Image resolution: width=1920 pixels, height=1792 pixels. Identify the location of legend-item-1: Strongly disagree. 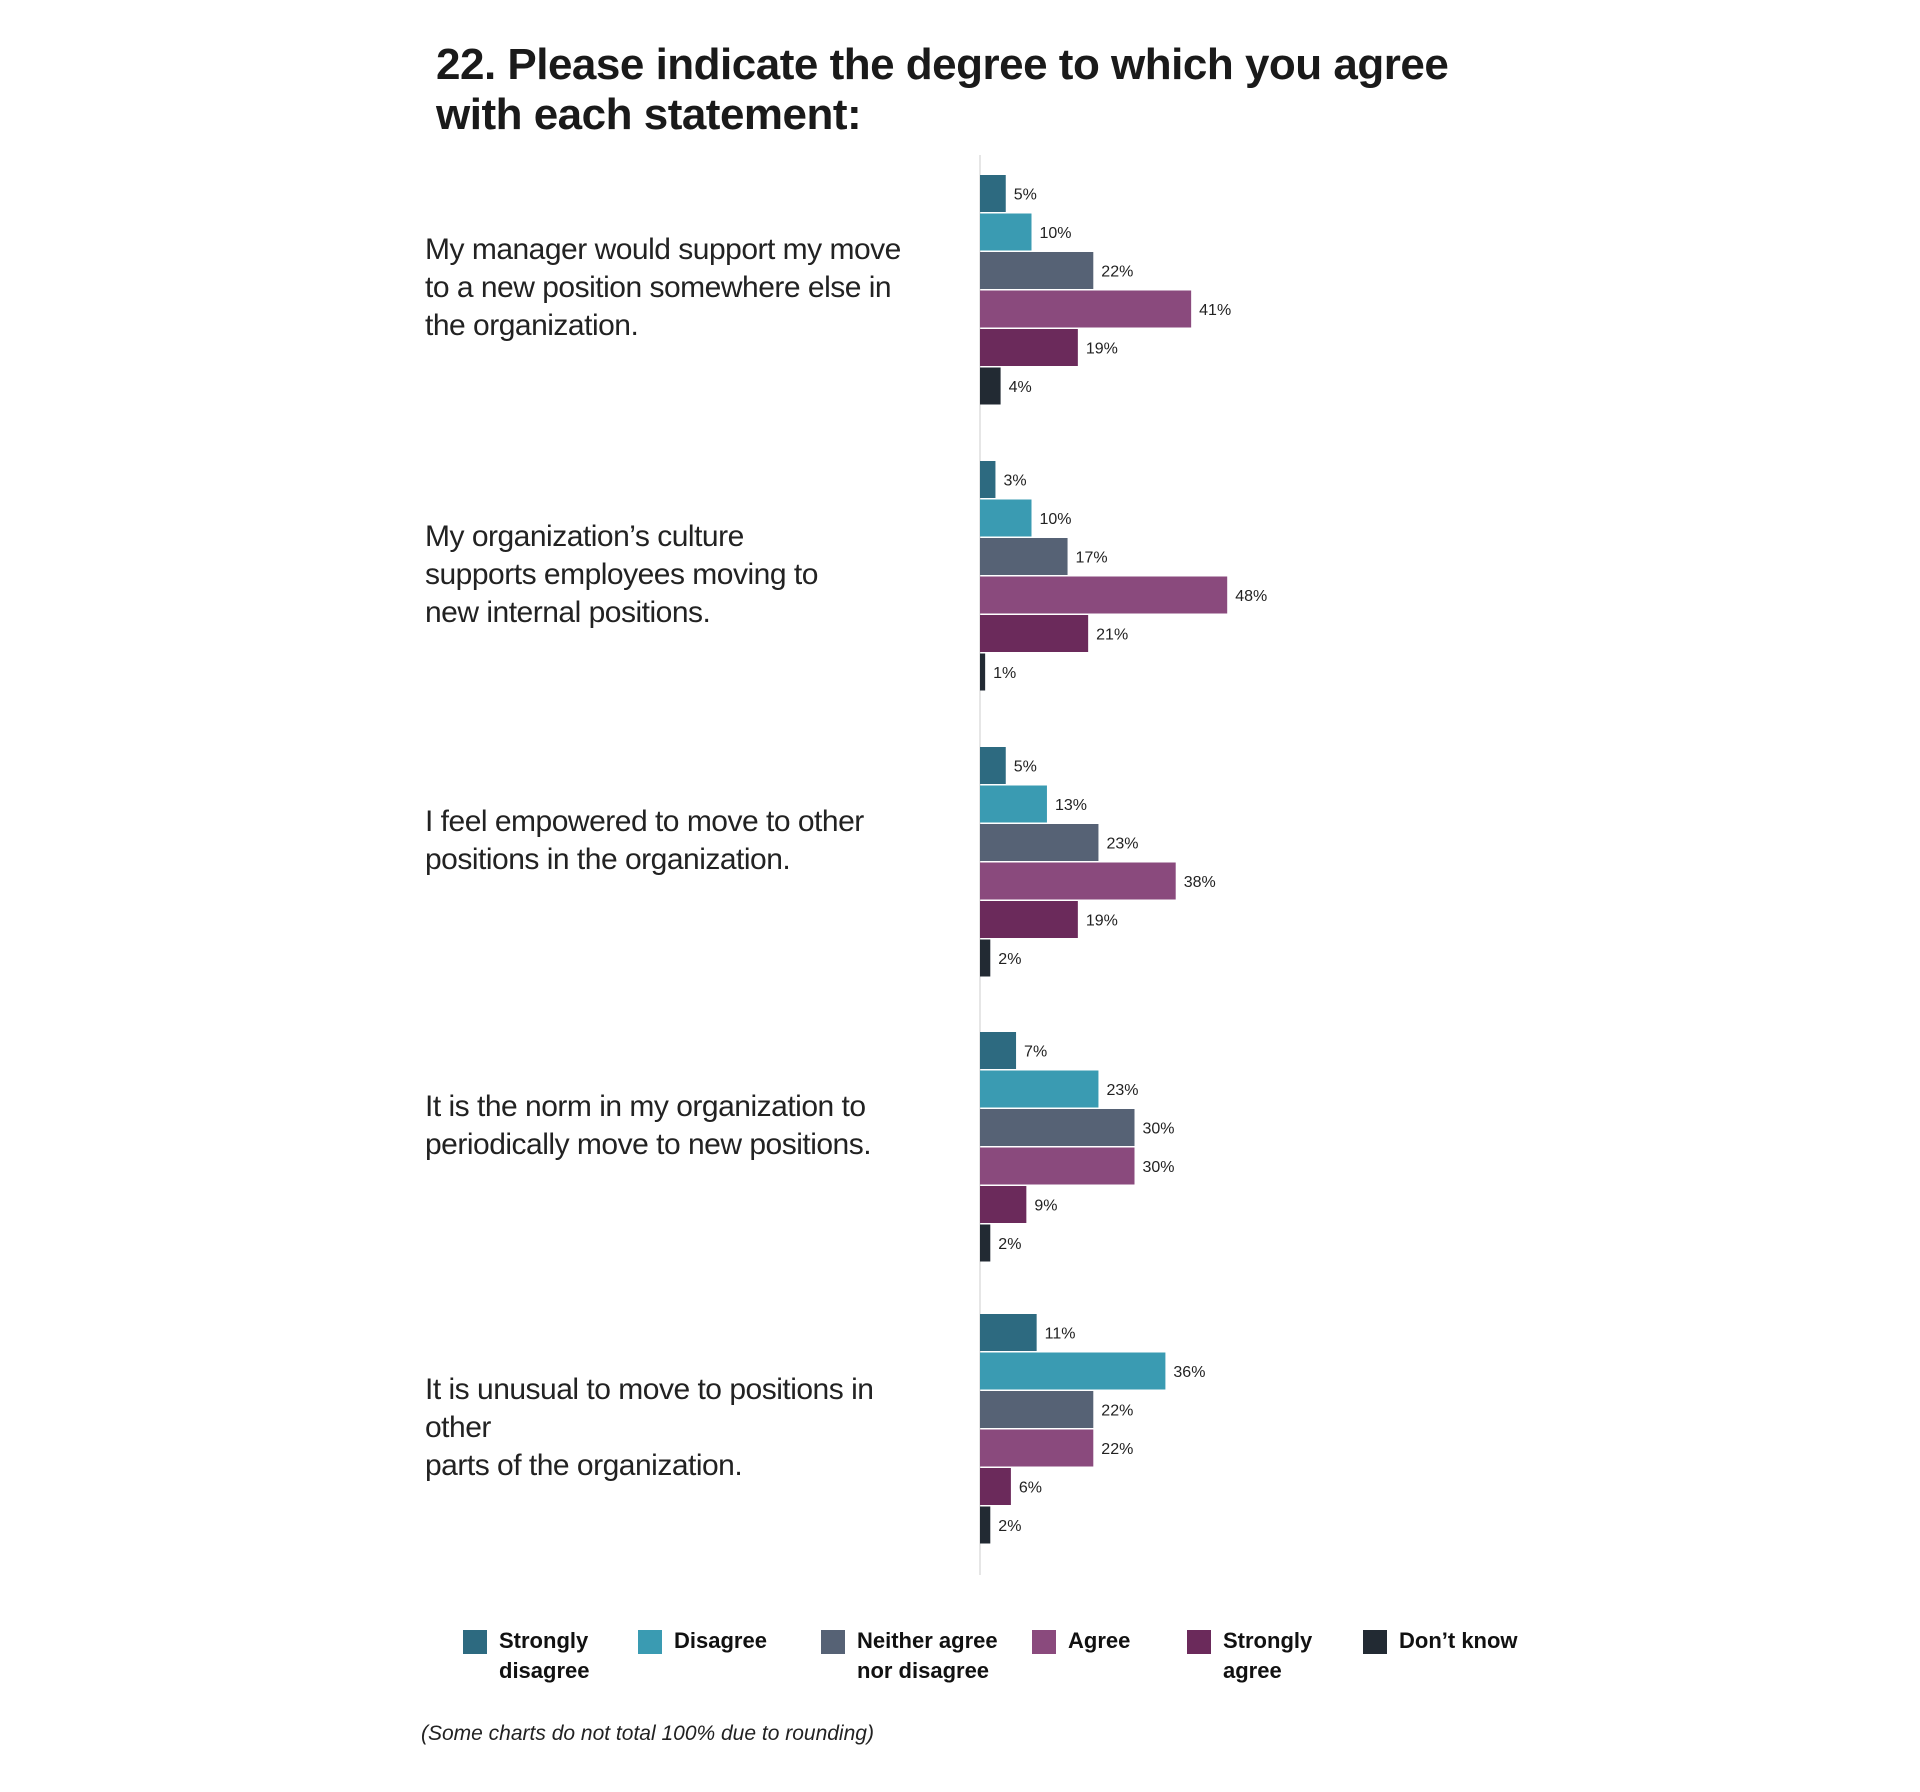
(526, 1656).